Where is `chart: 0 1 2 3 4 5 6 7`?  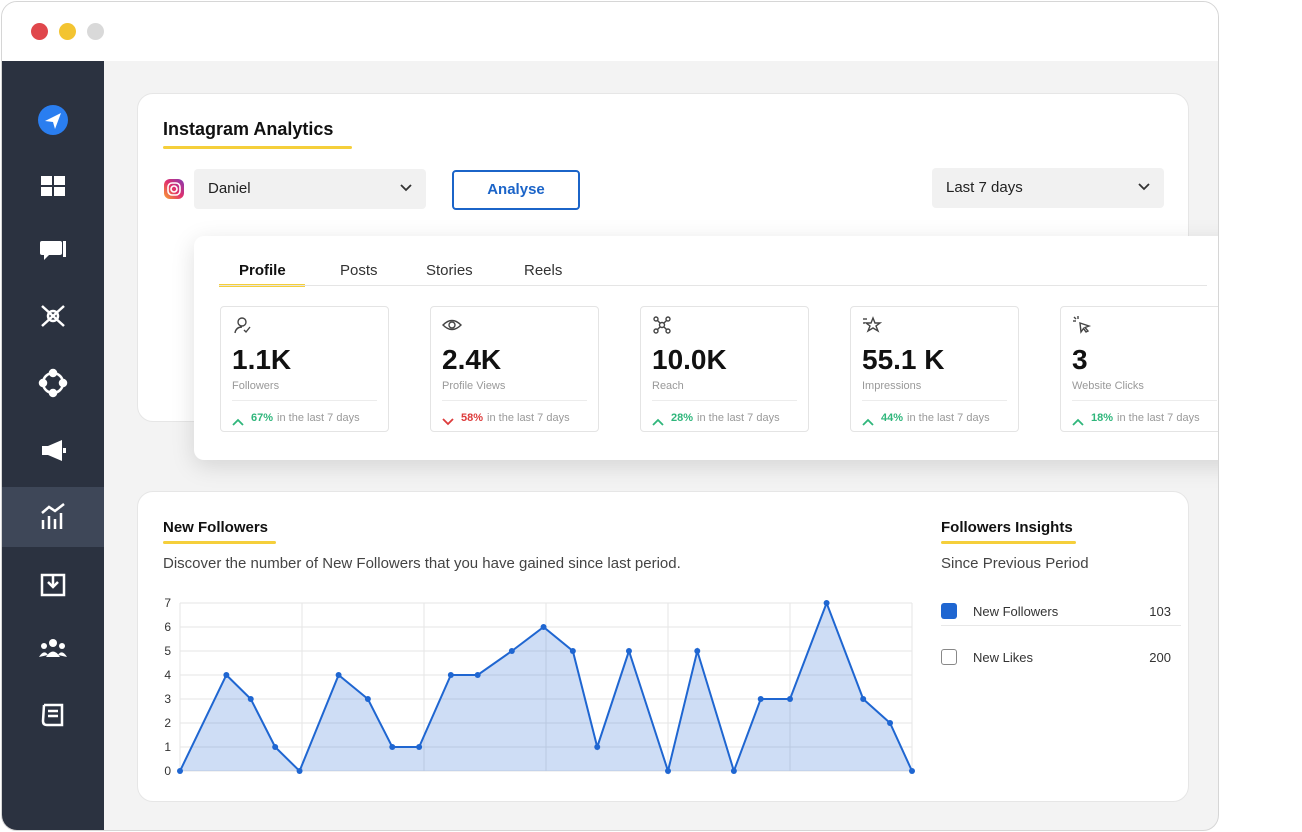
chart: 0 1 2 3 4 5 6 7 is located at coordinates (539, 687).